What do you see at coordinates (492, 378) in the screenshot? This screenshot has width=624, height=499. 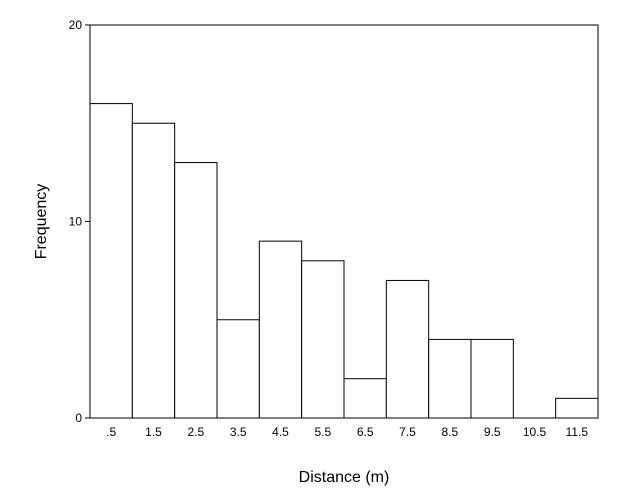 I see `bar-9p5` at bounding box center [492, 378].